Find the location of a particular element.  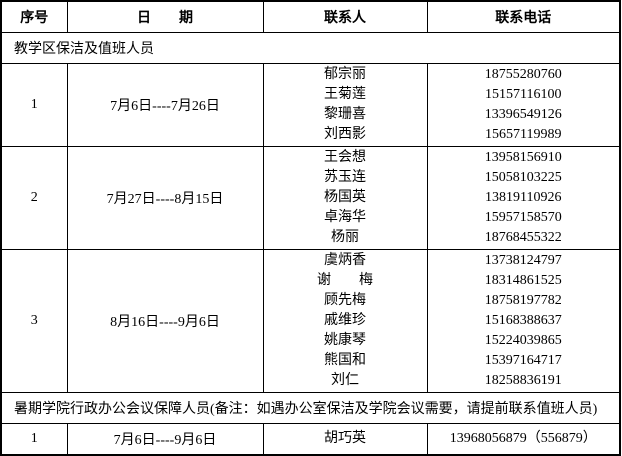

contact-phone: 15168388637 is located at coordinates (523, 320).